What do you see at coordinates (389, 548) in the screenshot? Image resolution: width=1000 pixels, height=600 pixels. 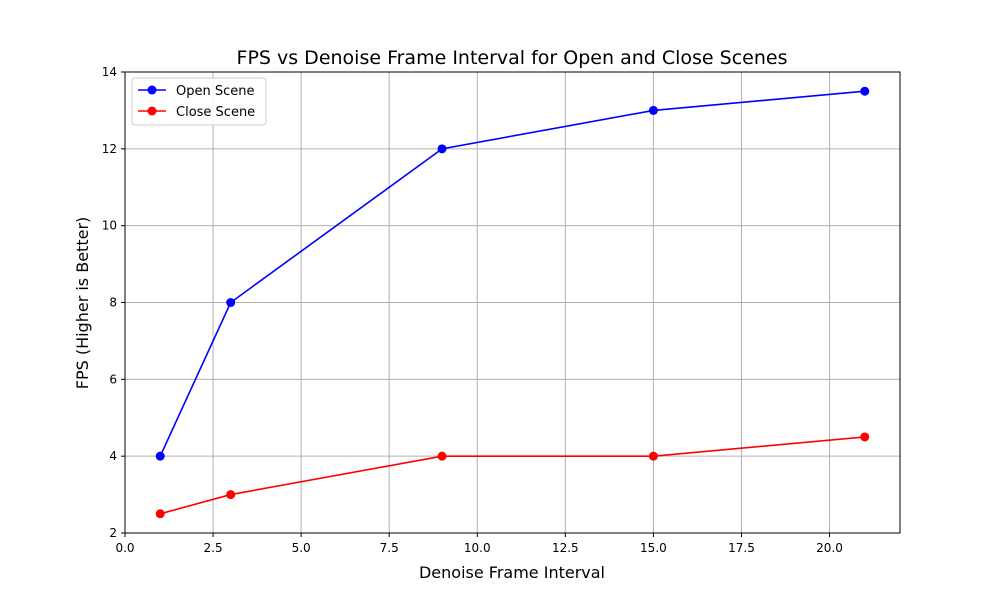 I see `x-tick-label: 7.5` at bounding box center [389, 548].